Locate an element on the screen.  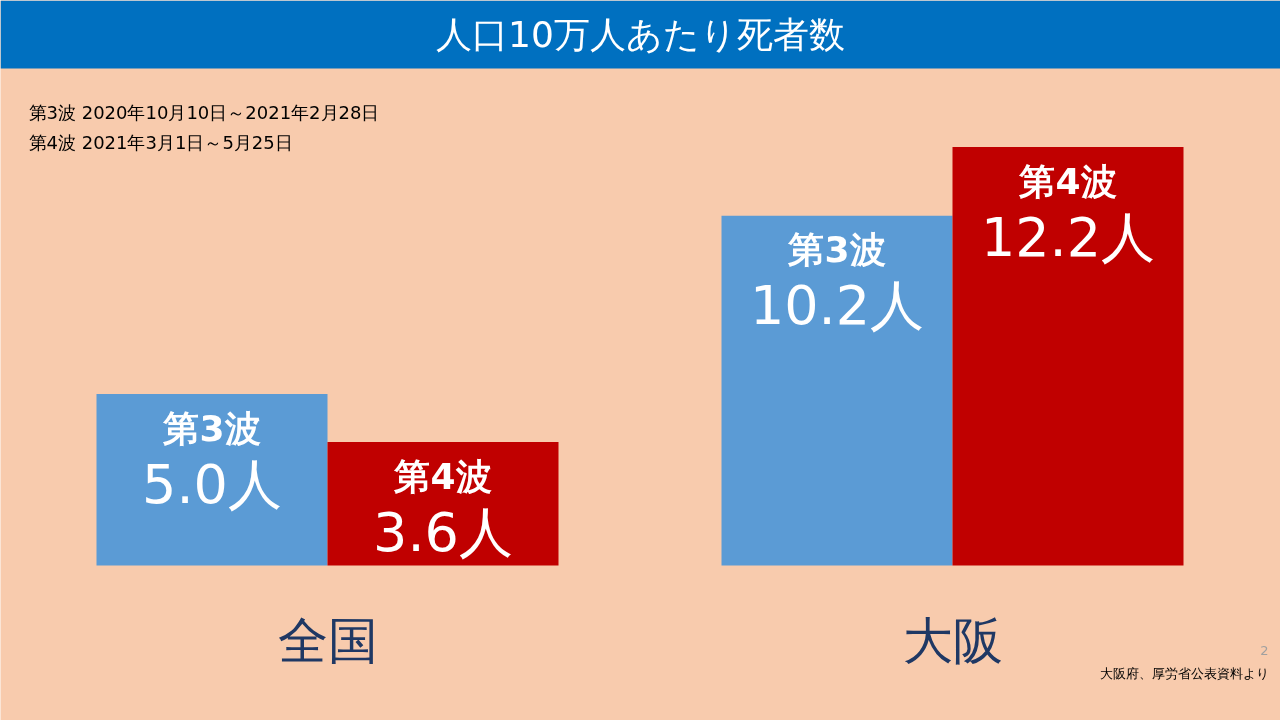
text: 第3波 2020年10月10日～2021年2月28日 is located at coordinates (204, 112).